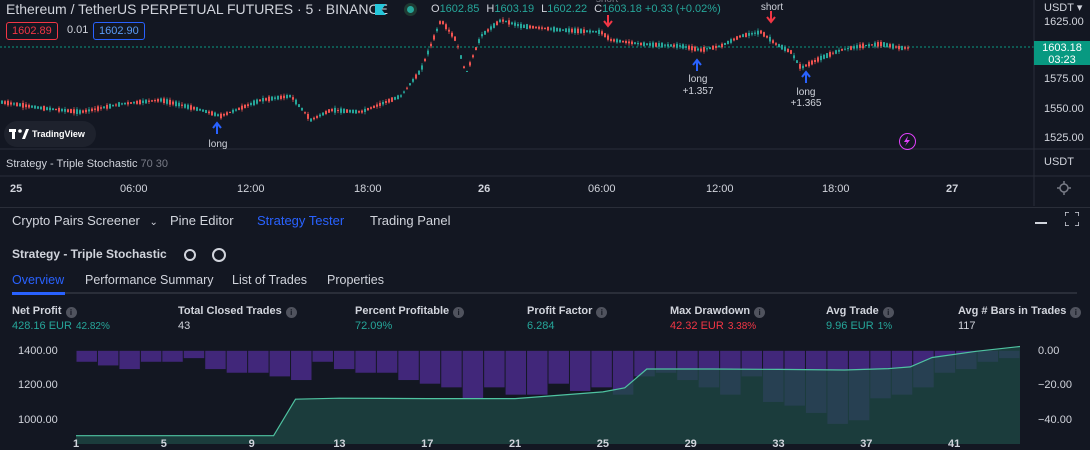 This screenshot has width=1090, height=450. Describe the element at coordinates (1041, 223) in the screenshot. I see `minimize-icon` at that location.